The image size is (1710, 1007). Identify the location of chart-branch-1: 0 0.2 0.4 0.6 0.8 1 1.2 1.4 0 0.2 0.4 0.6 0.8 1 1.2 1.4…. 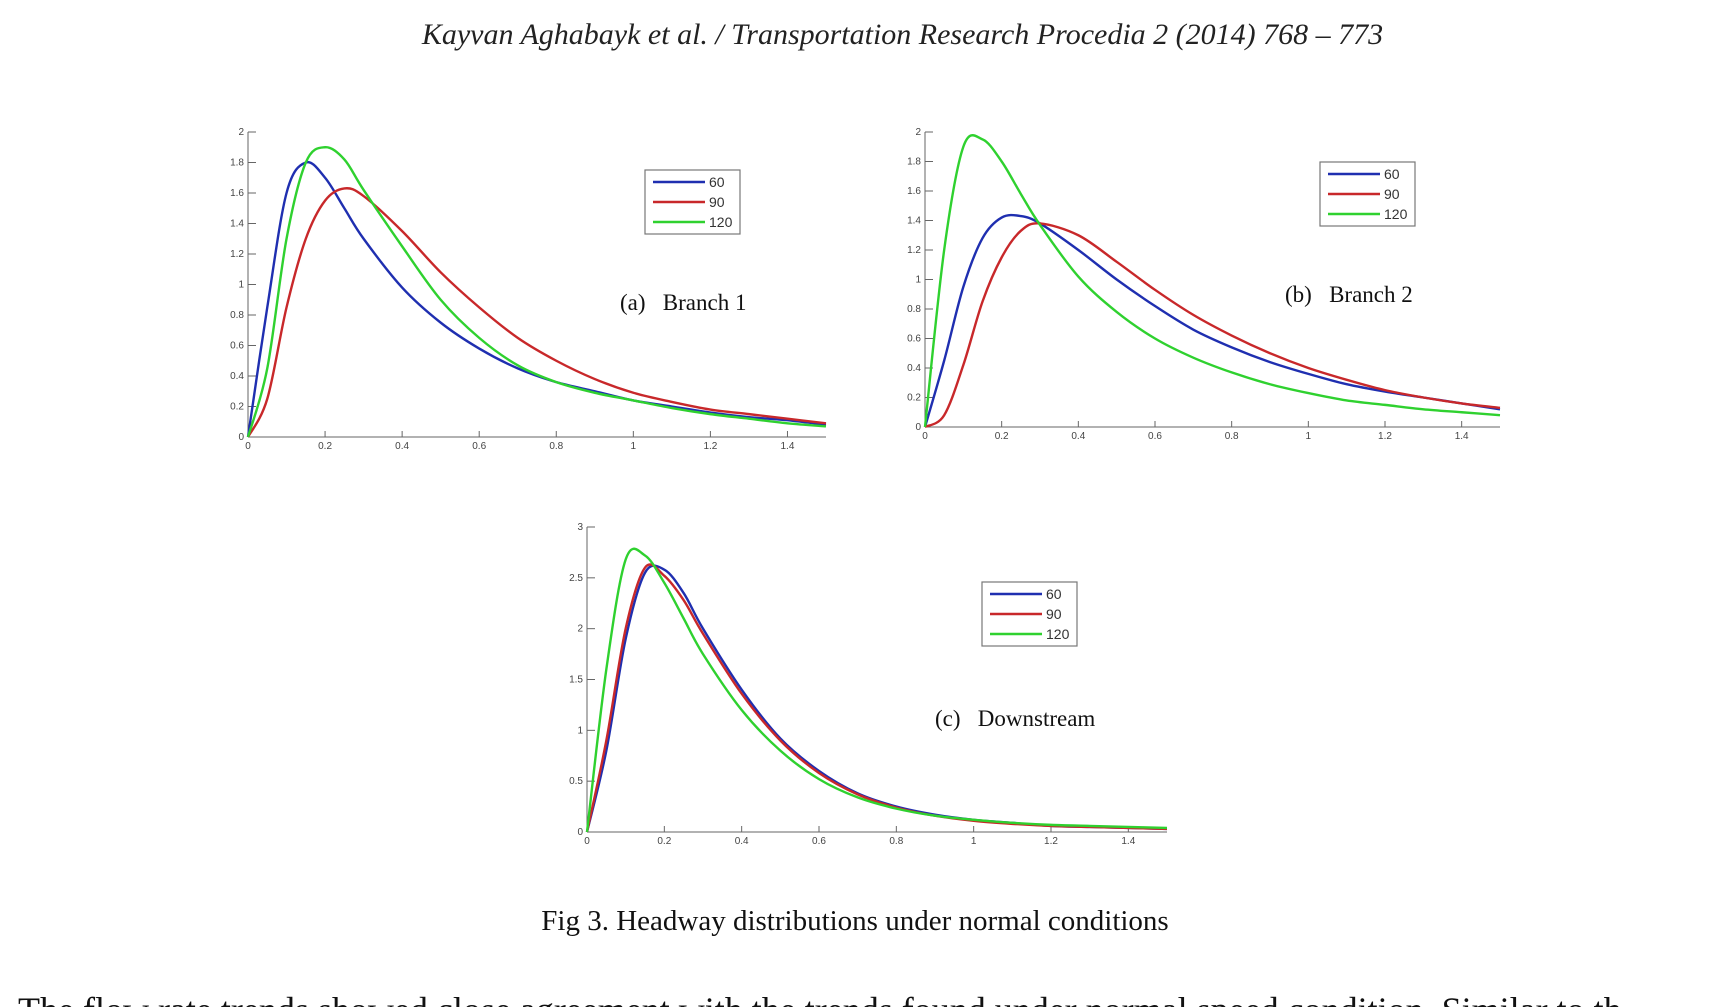
(528, 289).